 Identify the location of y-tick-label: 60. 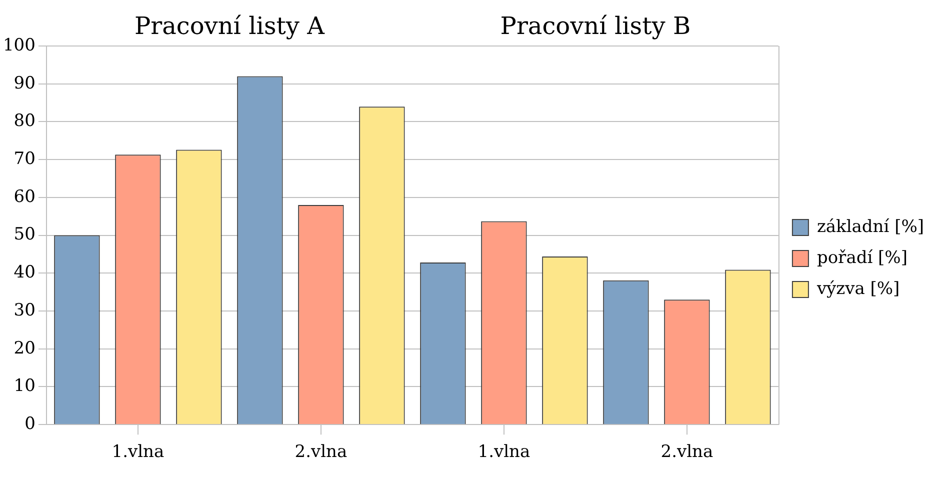
(25, 196).